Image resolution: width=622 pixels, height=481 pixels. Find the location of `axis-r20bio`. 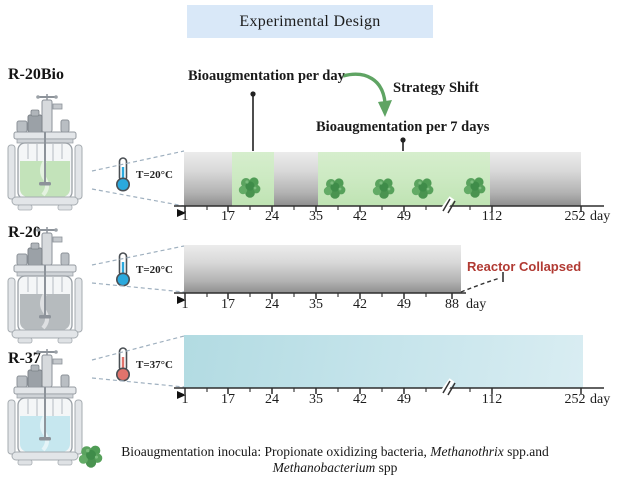

axis-r20bio is located at coordinates (389, 208).